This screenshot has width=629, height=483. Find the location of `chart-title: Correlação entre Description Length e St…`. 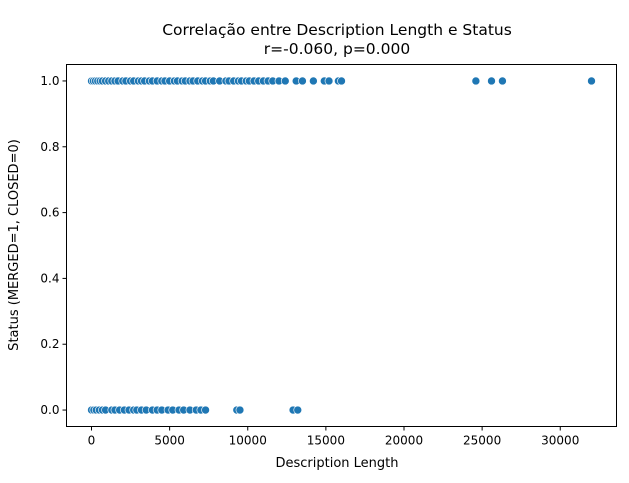

chart-title: Correlação entre Description Length e St… is located at coordinates (337, 30).